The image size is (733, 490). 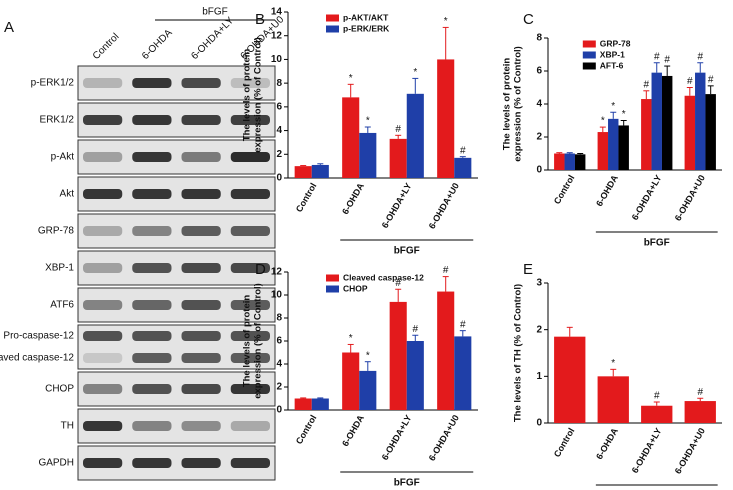 I want to click on panel-label: B, so click(x=260, y=19).